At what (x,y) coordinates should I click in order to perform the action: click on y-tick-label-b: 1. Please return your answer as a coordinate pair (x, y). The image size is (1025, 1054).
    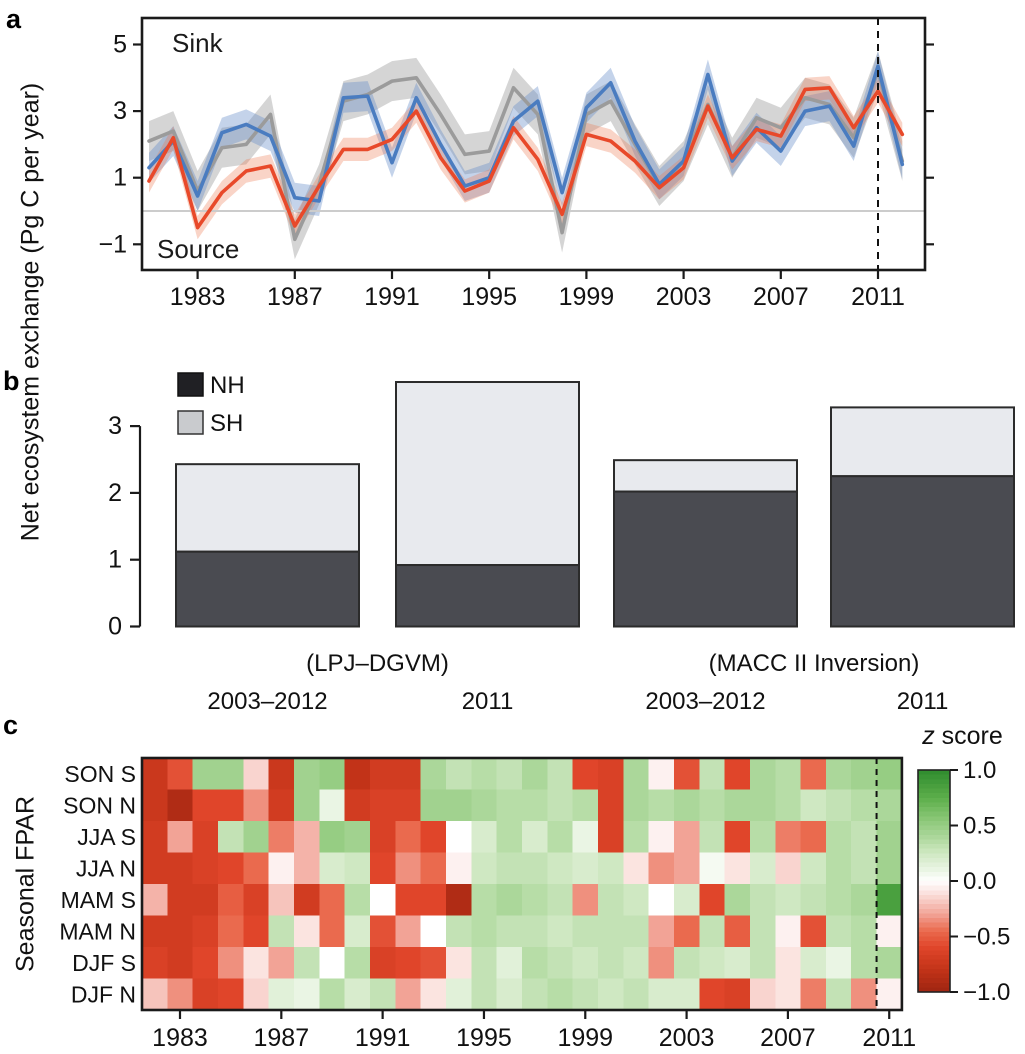
    Looking at the image, I should click on (115, 560).